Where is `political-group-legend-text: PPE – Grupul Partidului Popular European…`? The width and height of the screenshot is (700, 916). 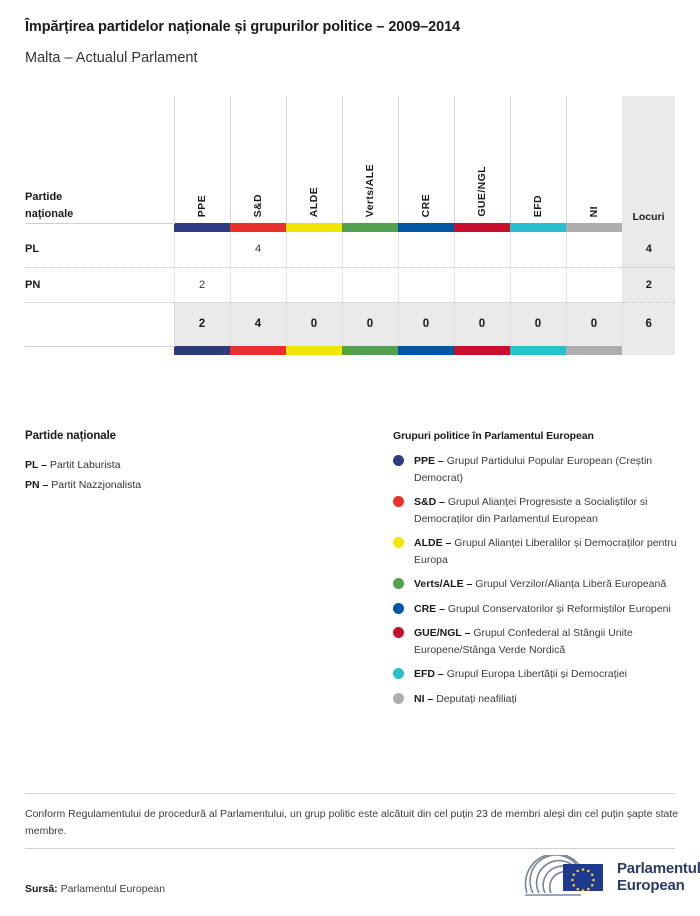 political-group-legend-text: PPE – Grupul Partidului Popular European… is located at coordinates (548, 469).